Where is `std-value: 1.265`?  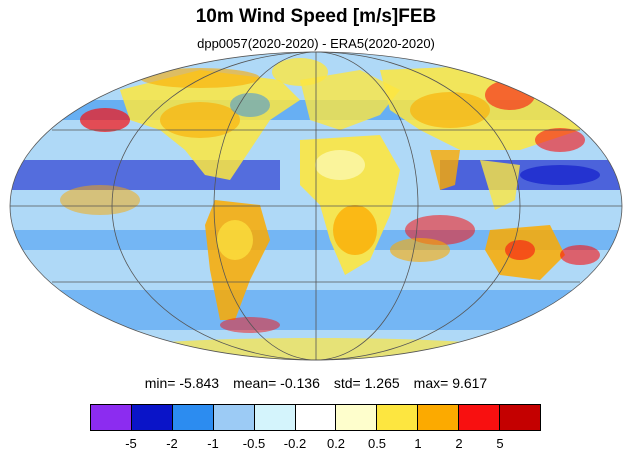 std-value: 1.265 is located at coordinates (382, 383).